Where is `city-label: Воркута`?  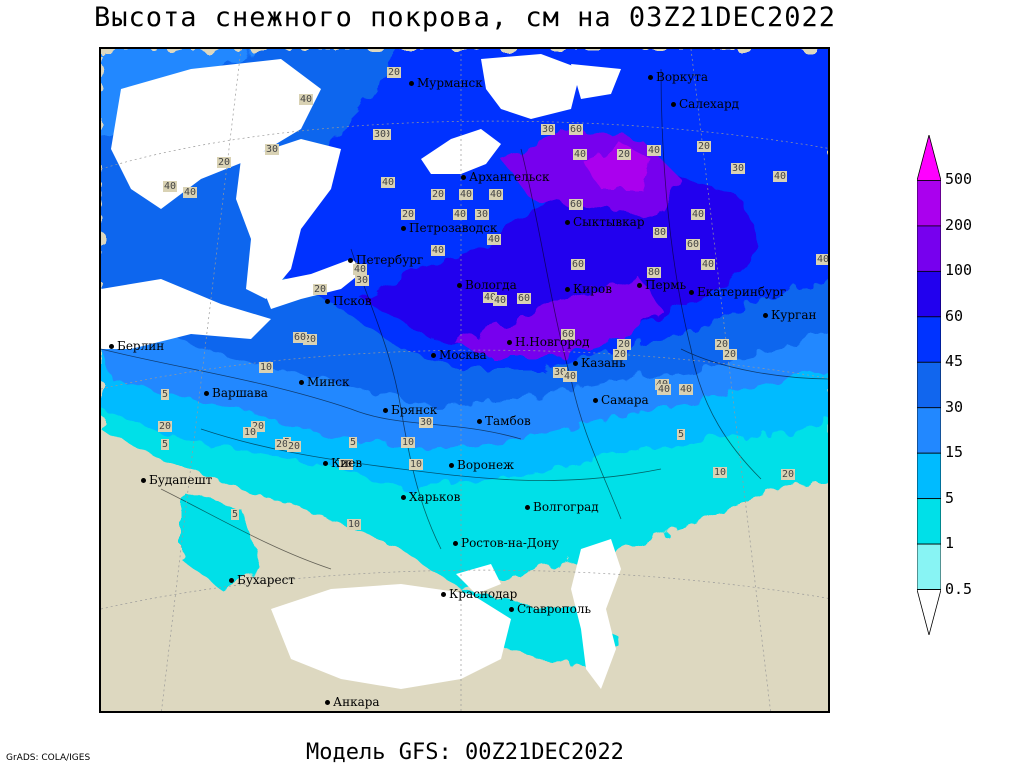 city-label: Воркута is located at coordinates (678, 77).